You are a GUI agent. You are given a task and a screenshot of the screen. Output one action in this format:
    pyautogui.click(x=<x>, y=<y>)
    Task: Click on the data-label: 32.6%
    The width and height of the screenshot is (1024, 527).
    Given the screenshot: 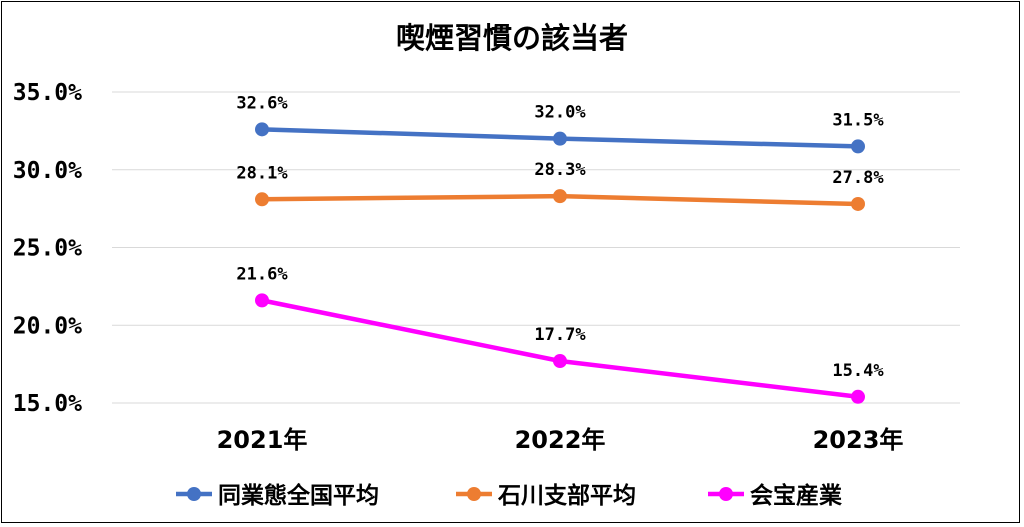 What is the action you would take?
    pyautogui.click(x=262, y=103)
    